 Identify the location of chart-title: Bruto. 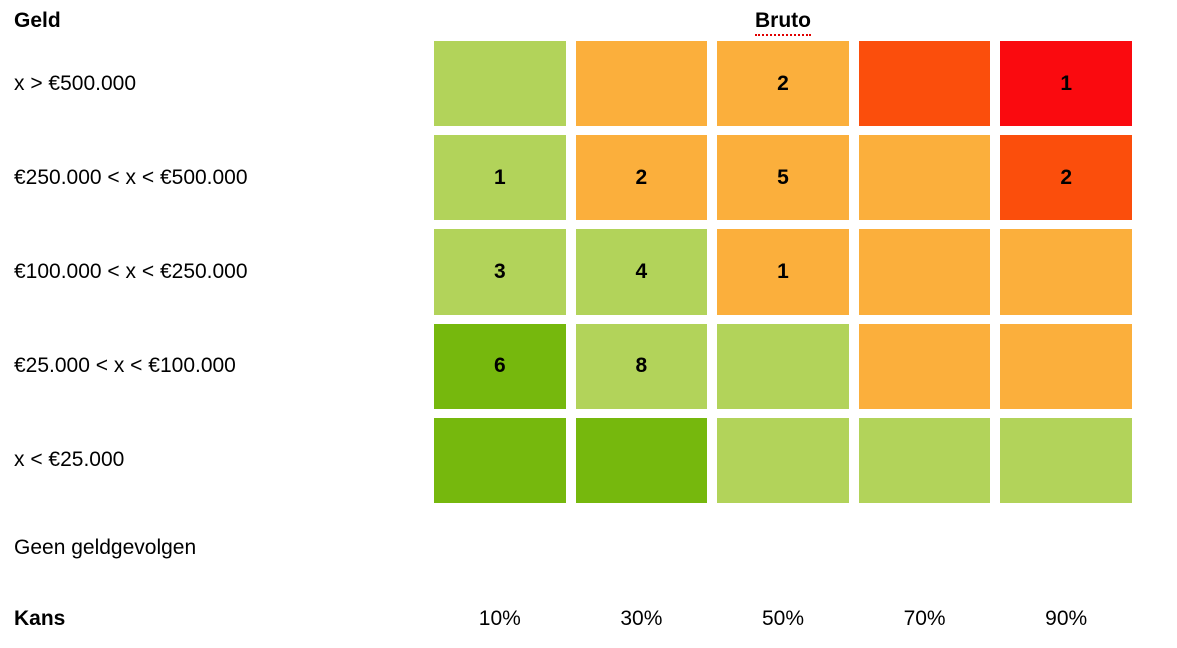
(783, 22).